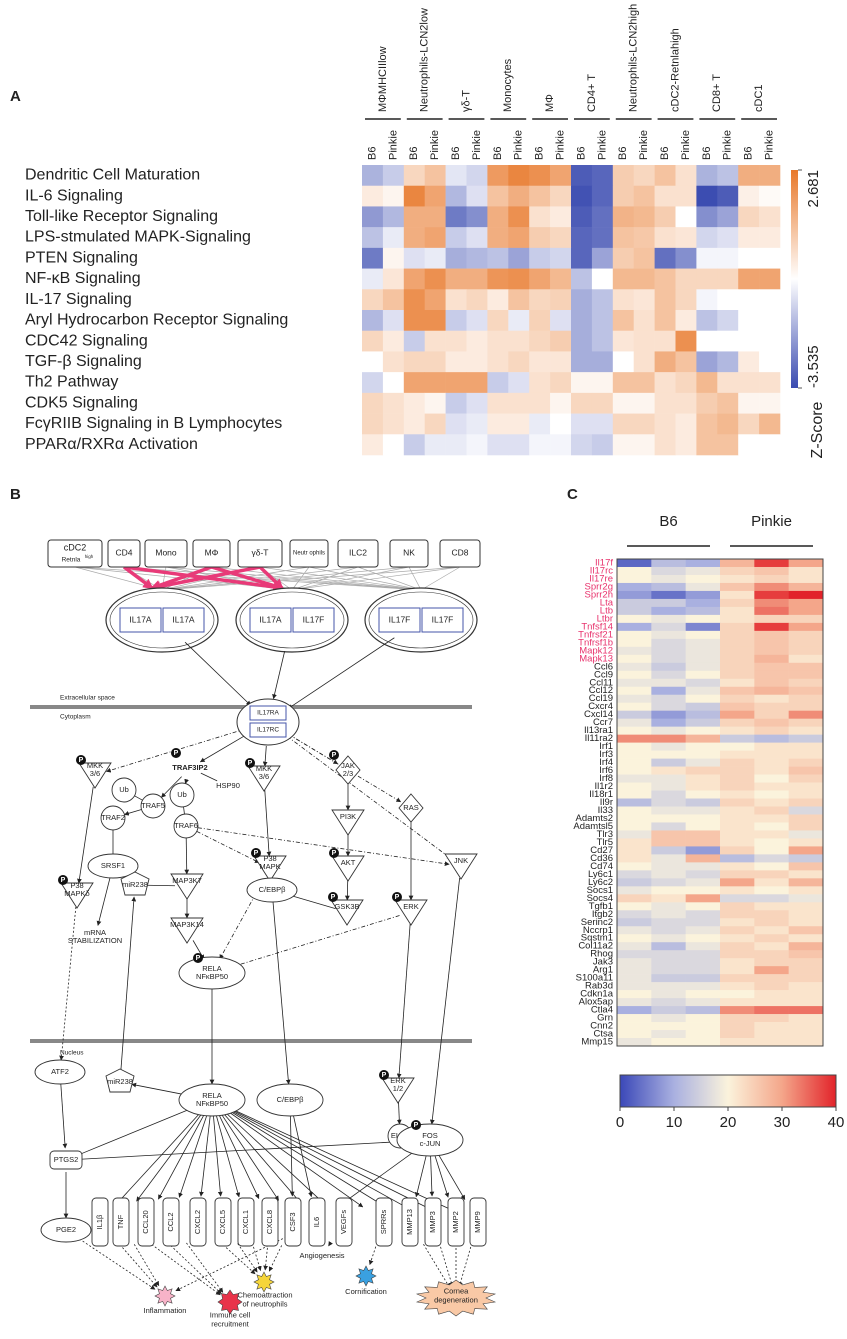  I want to click on phospho-badge, so click(334, 853).